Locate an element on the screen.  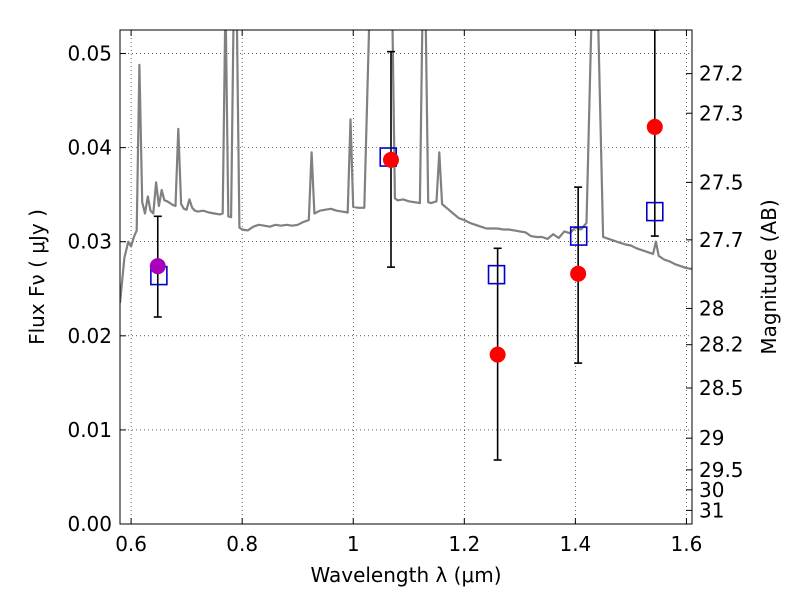
mag-tick-label: 29.5 is located at coordinates (721, 470).